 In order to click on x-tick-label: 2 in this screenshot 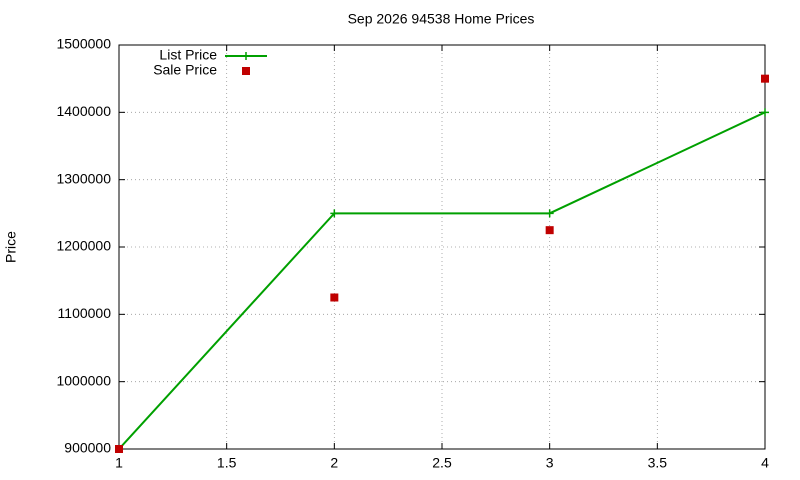, I will do `click(334, 463)`.